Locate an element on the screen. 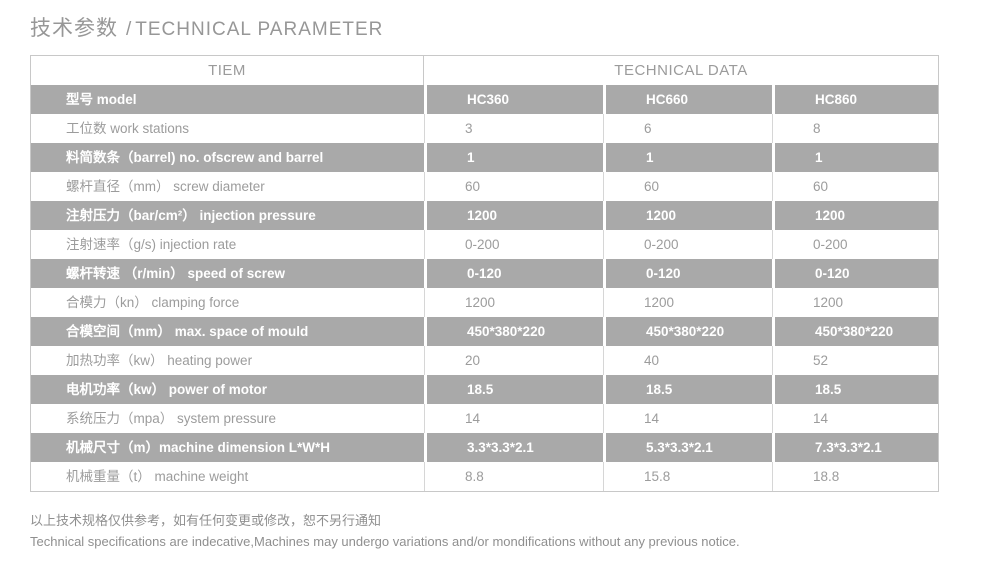 The height and width of the screenshot is (562, 1000). row-label: 螺杆直径（mm） screw diameter is located at coordinates (165, 186).